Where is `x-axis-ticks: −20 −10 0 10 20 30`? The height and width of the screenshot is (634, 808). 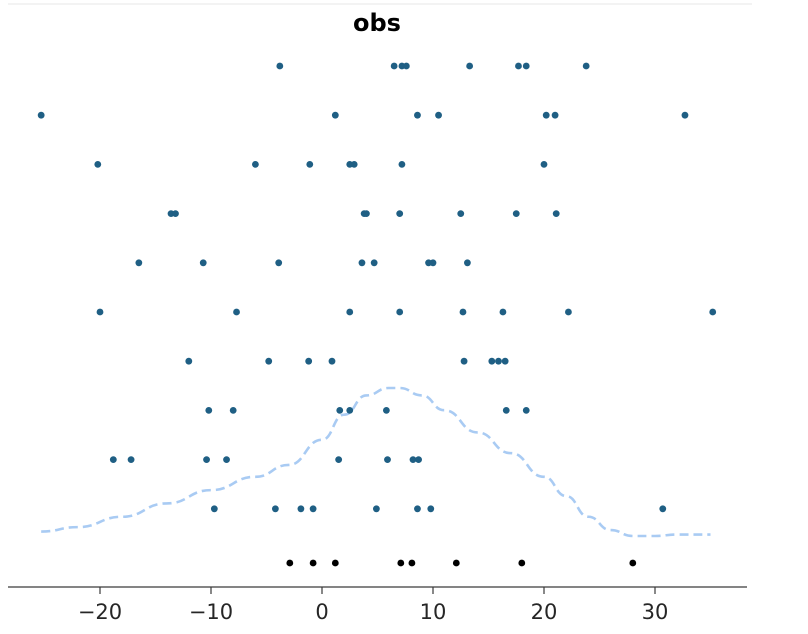 x-axis-ticks: −20 −10 0 10 20 30 is located at coordinates (373, 605).